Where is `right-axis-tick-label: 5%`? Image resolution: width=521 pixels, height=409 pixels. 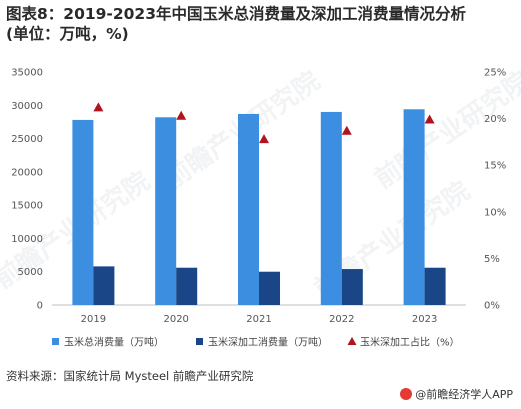
right-axis-tick-label: 5% is located at coordinates (492, 259).